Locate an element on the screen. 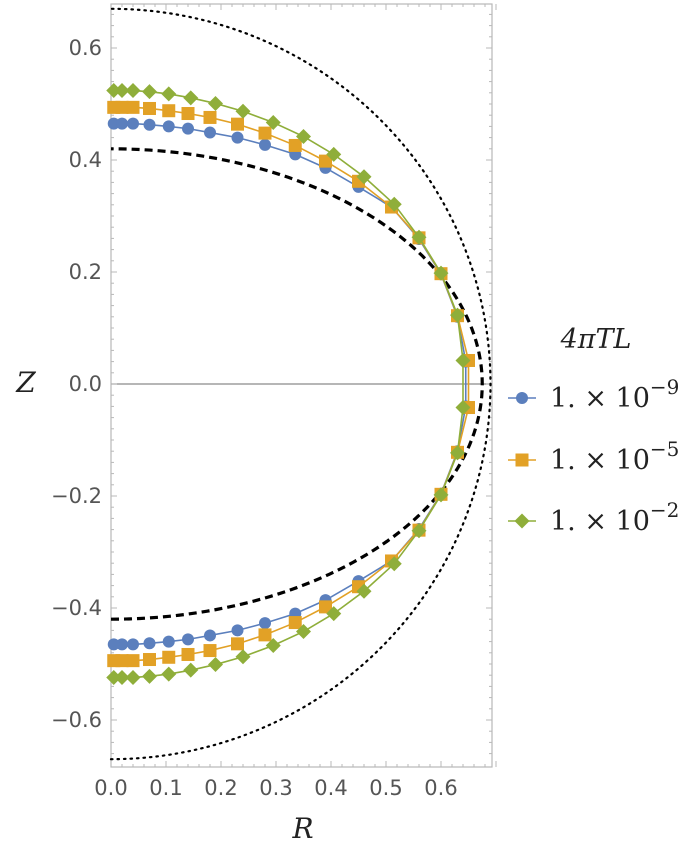 The width and height of the screenshot is (686, 848). legend-label: 1. × 10−5 is located at coordinates (614, 456).